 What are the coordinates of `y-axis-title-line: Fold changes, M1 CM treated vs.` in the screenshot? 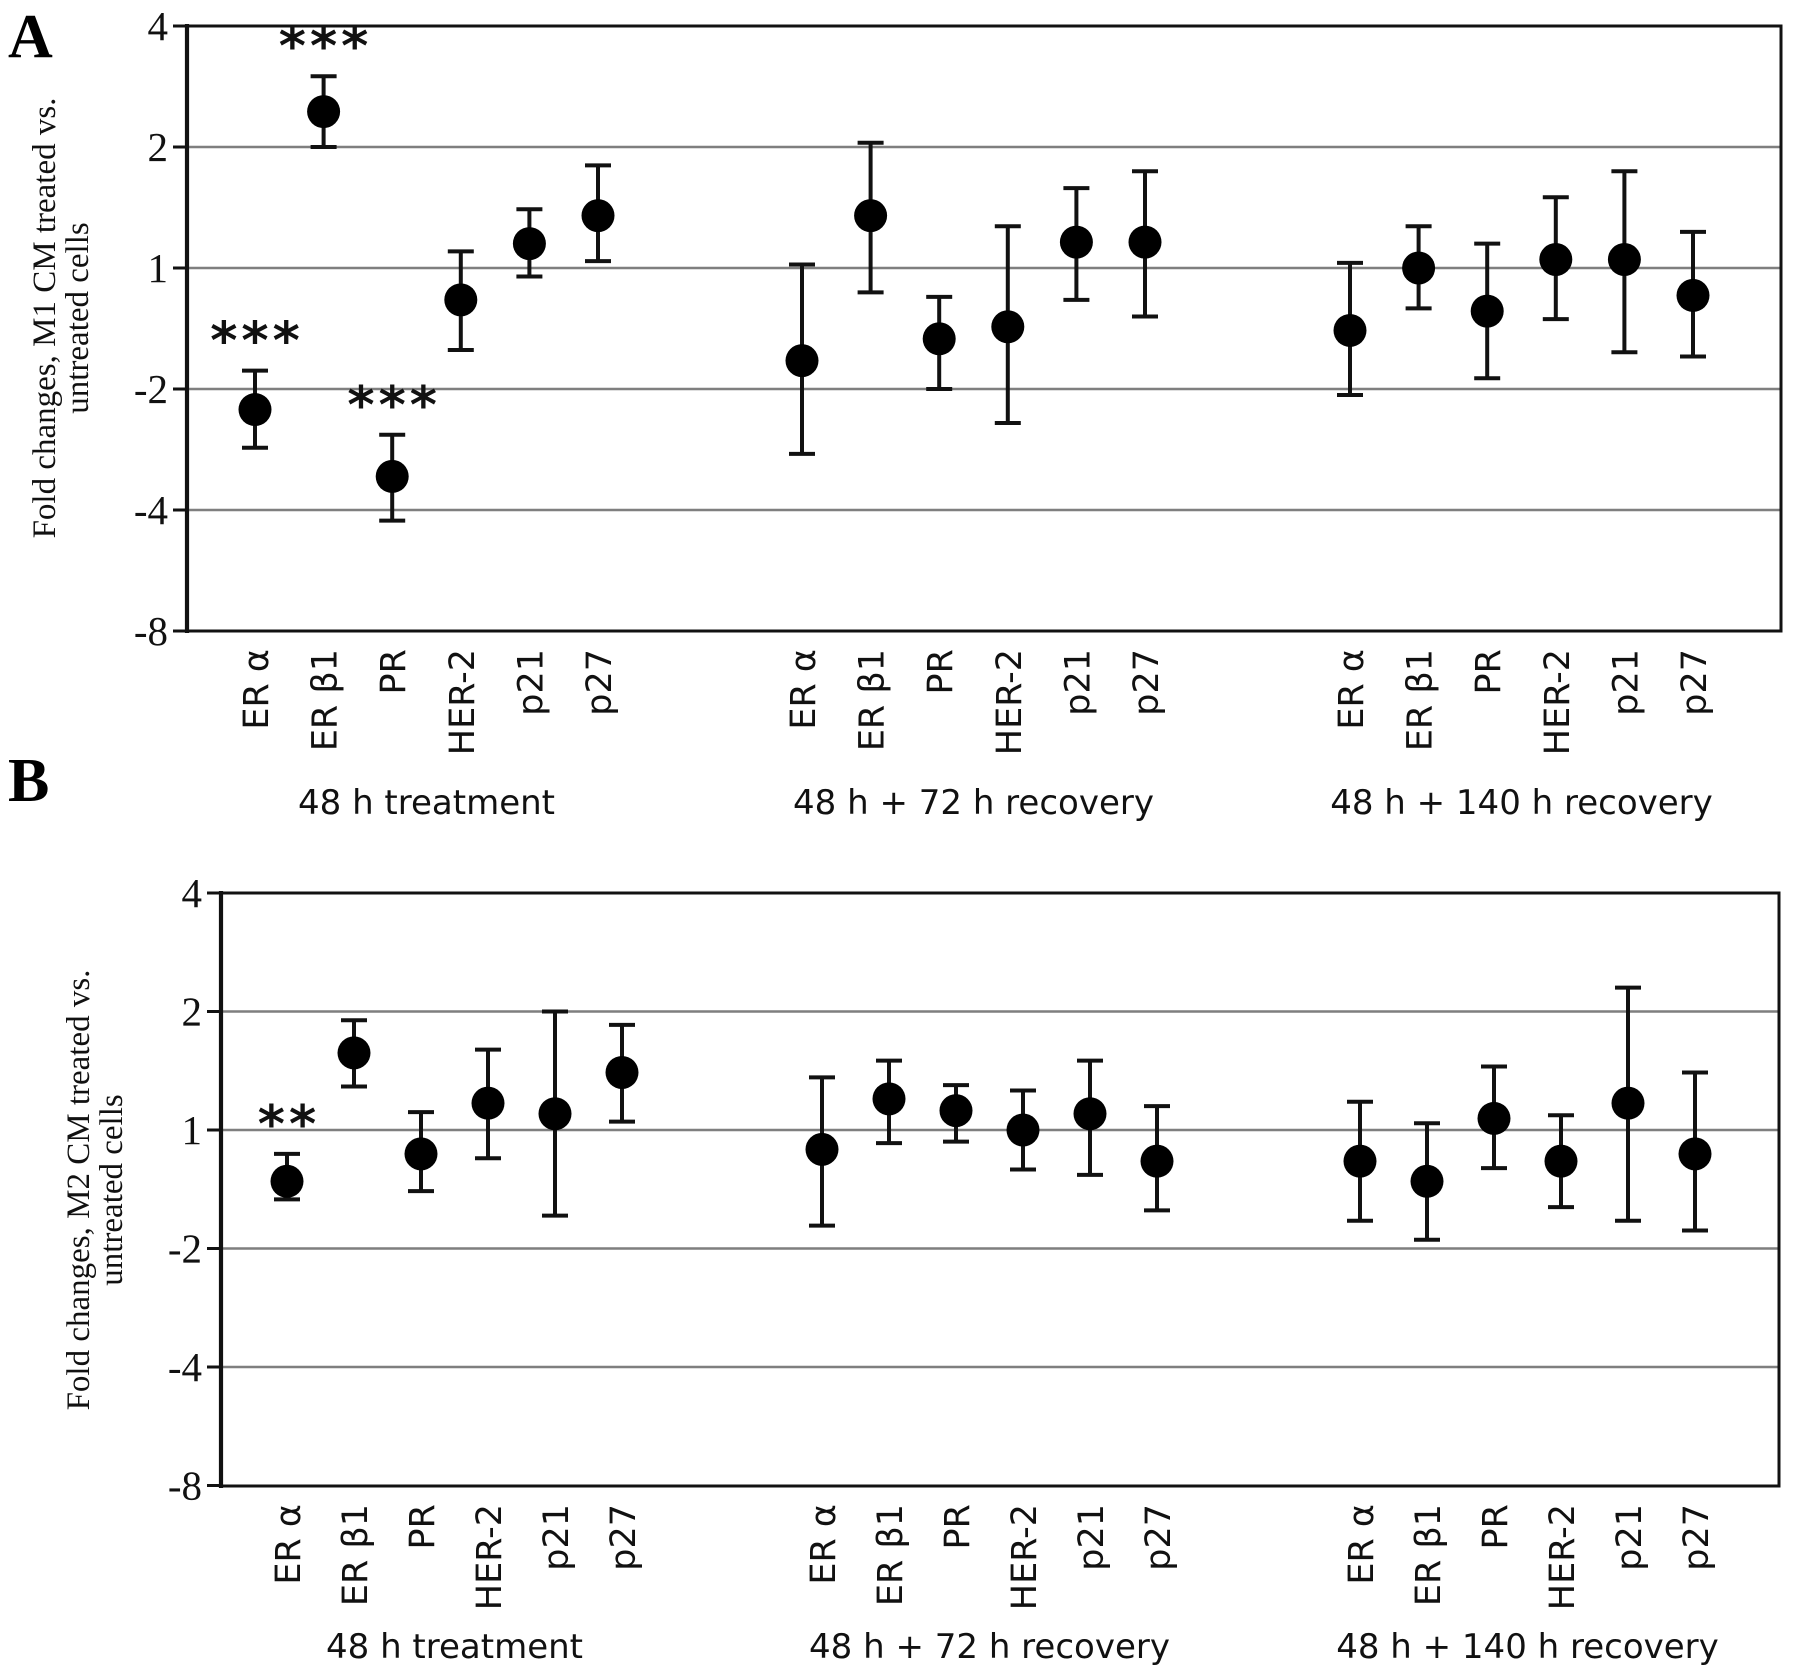 It's located at (45, 318).